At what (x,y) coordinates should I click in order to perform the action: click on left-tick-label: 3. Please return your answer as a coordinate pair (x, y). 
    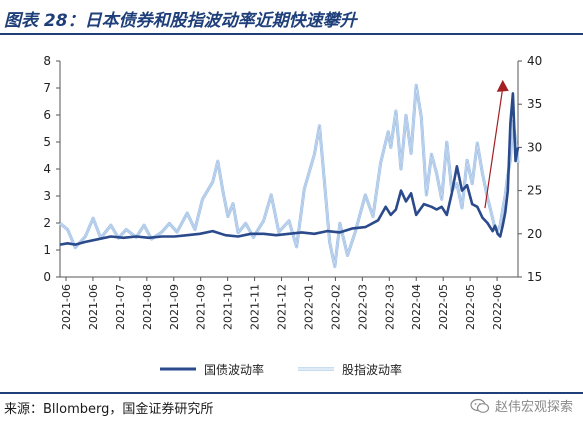
    Looking at the image, I should click on (47, 196).